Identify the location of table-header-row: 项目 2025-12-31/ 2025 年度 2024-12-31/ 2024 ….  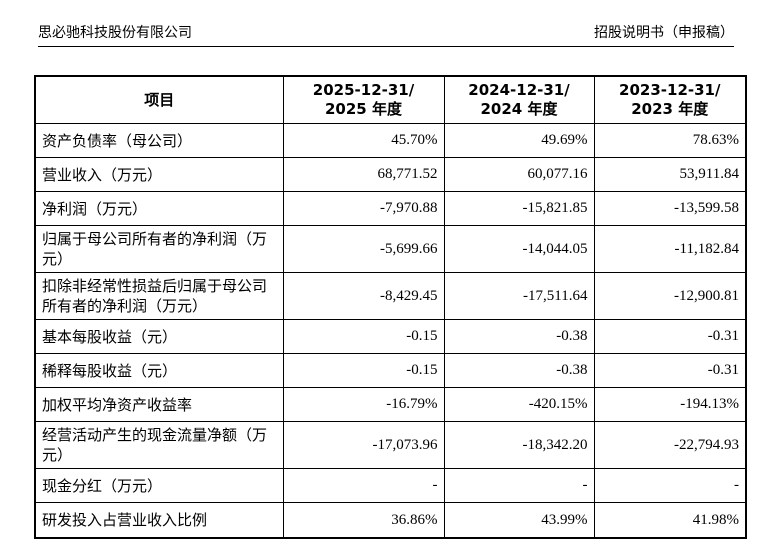
(390, 99).